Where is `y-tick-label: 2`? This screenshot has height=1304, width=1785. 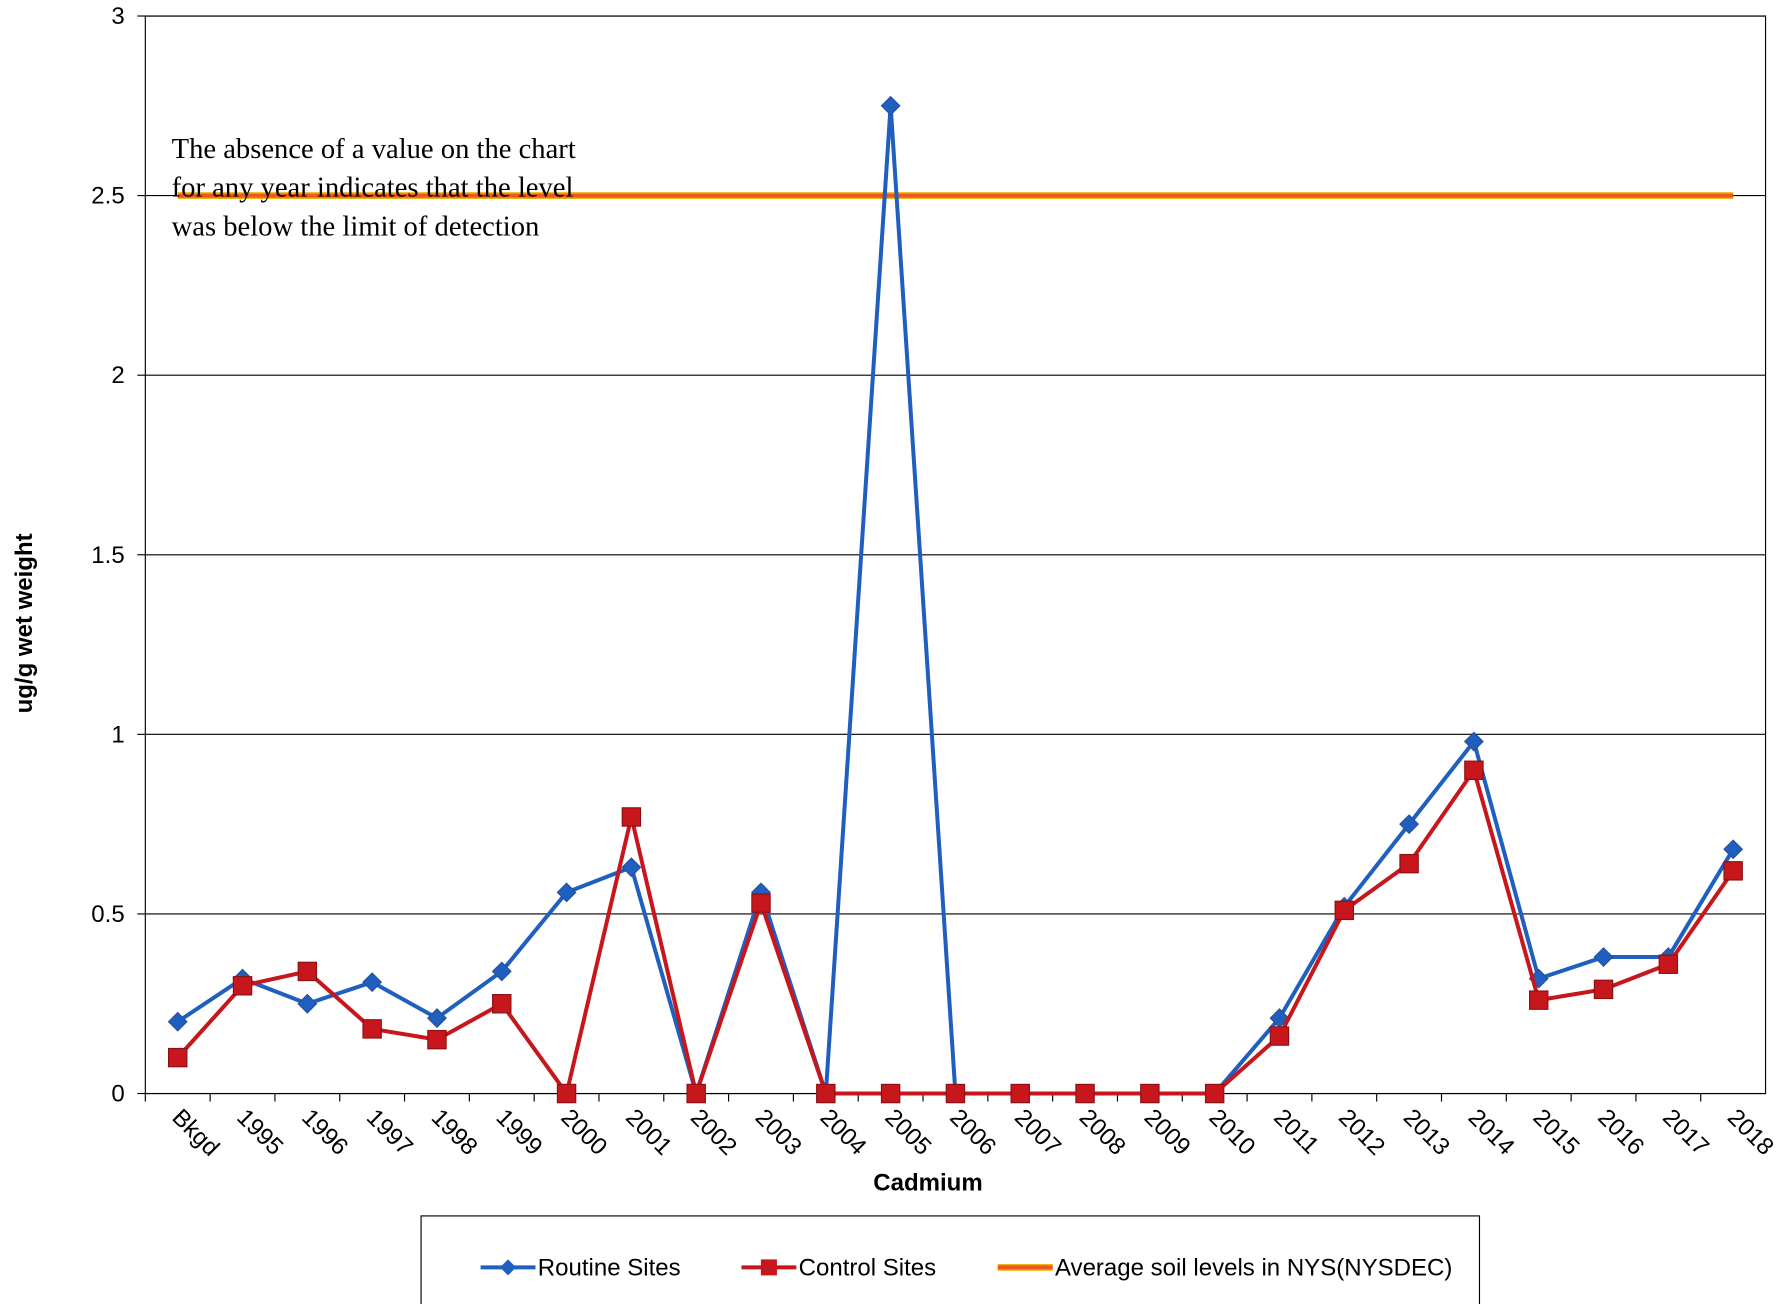 y-tick-label: 2 is located at coordinates (117, 375).